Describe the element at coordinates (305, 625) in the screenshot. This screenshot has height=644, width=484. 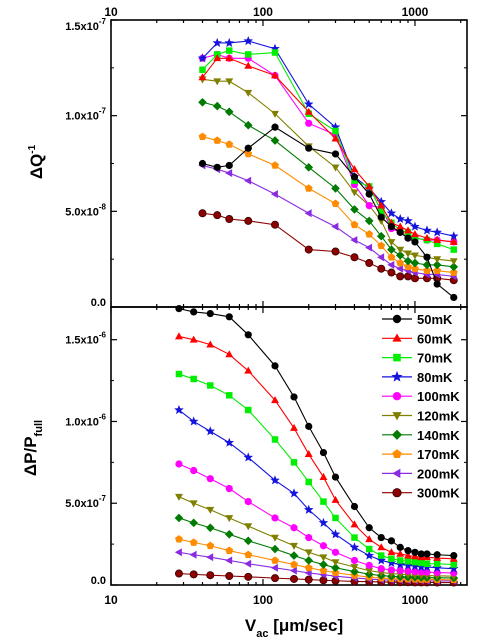
I see `x-axis-label-unit: [μm/sec]` at that location.